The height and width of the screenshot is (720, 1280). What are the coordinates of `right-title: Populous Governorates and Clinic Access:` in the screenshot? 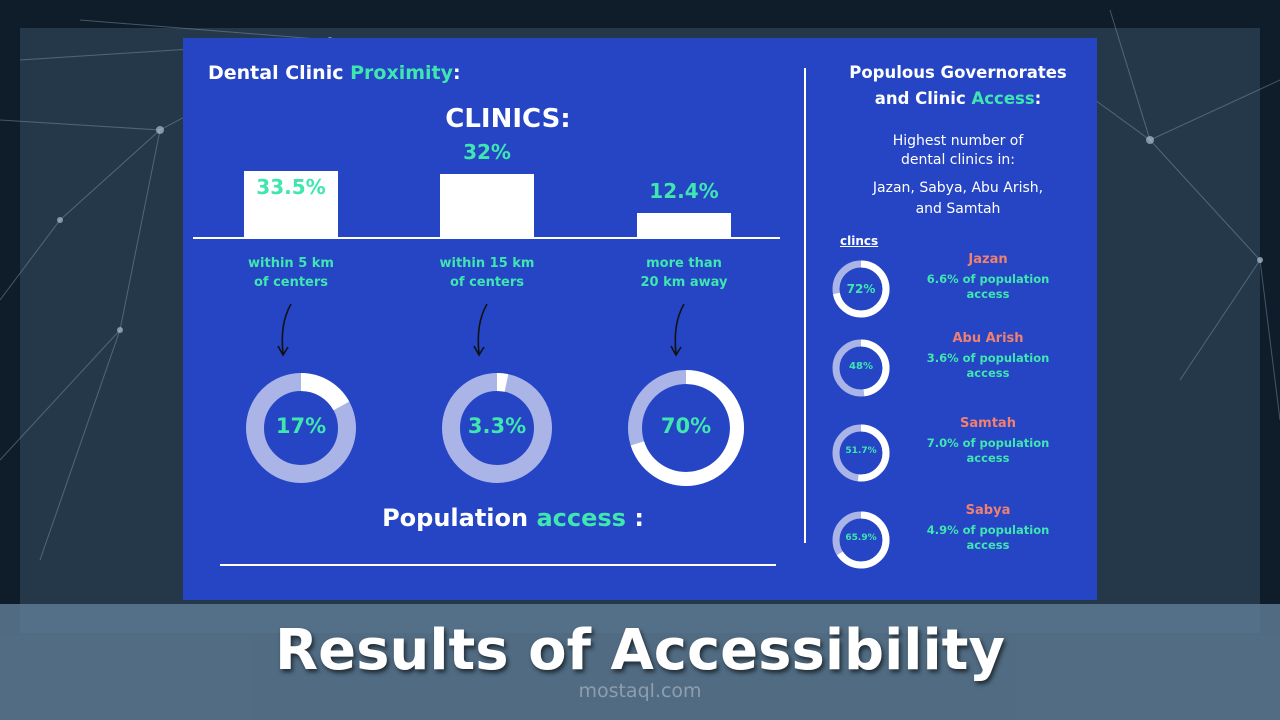 It's located at (958, 86).